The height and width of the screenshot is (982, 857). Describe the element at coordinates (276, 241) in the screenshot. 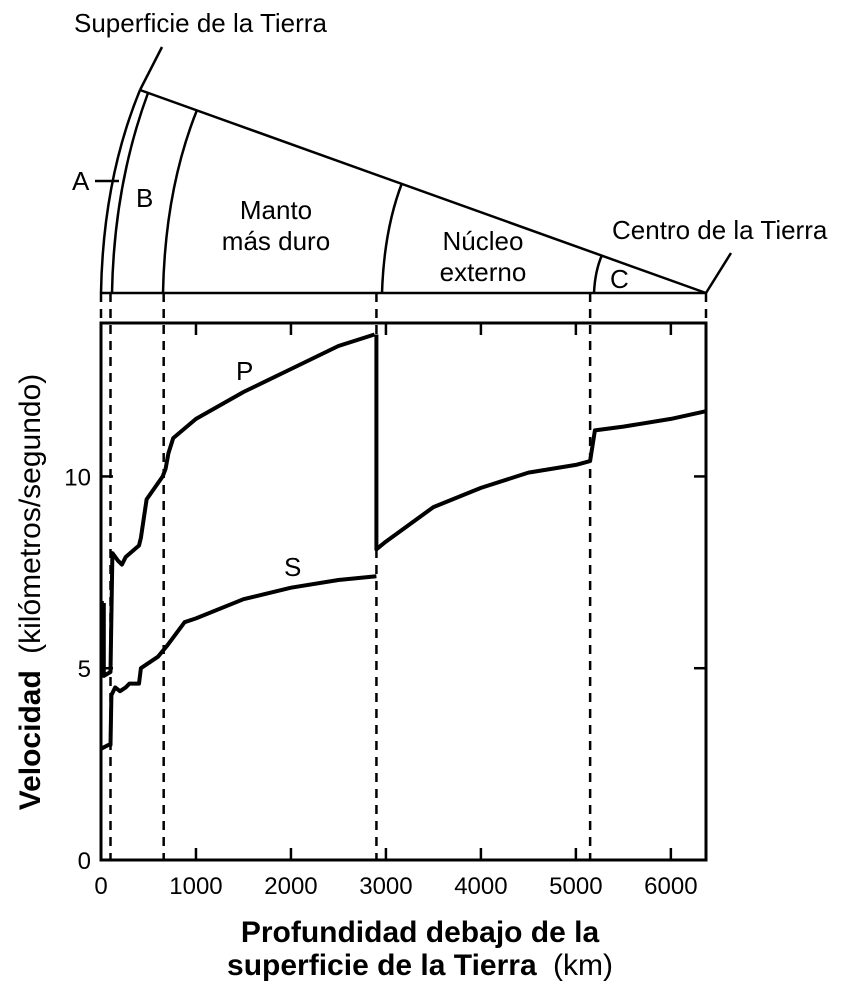

I see `mantle-label-line2: más duro` at that location.